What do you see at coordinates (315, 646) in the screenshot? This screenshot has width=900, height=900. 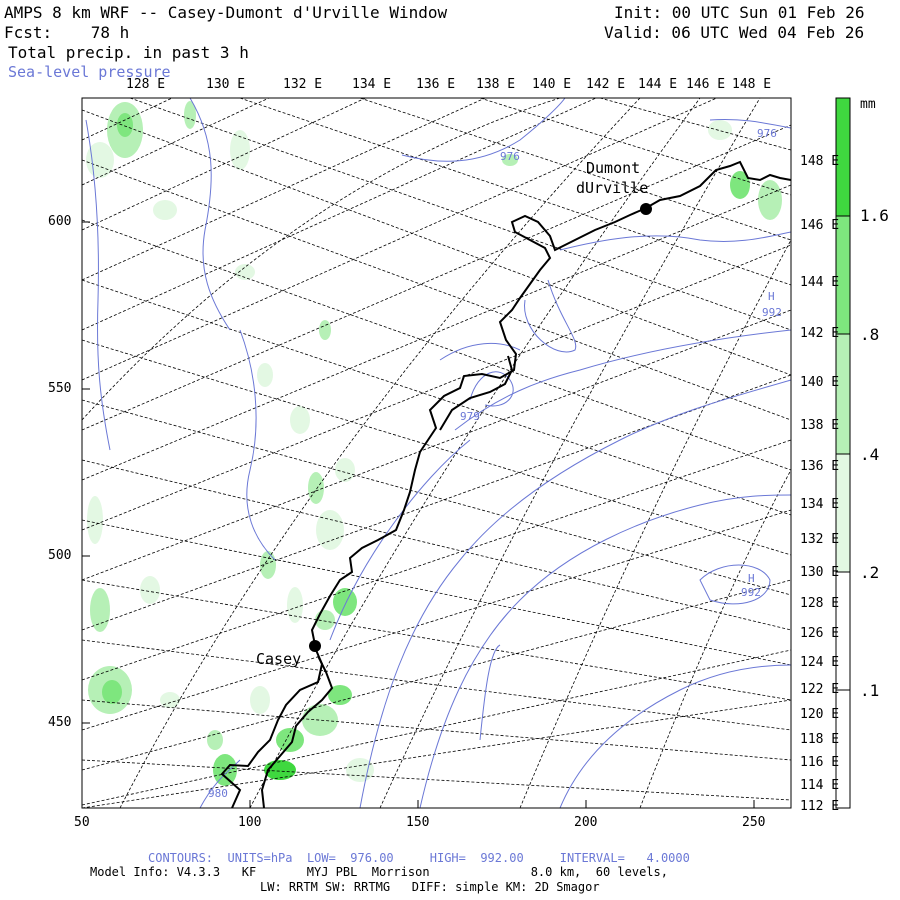 I see `casey-marker` at bounding box center [315, 646].